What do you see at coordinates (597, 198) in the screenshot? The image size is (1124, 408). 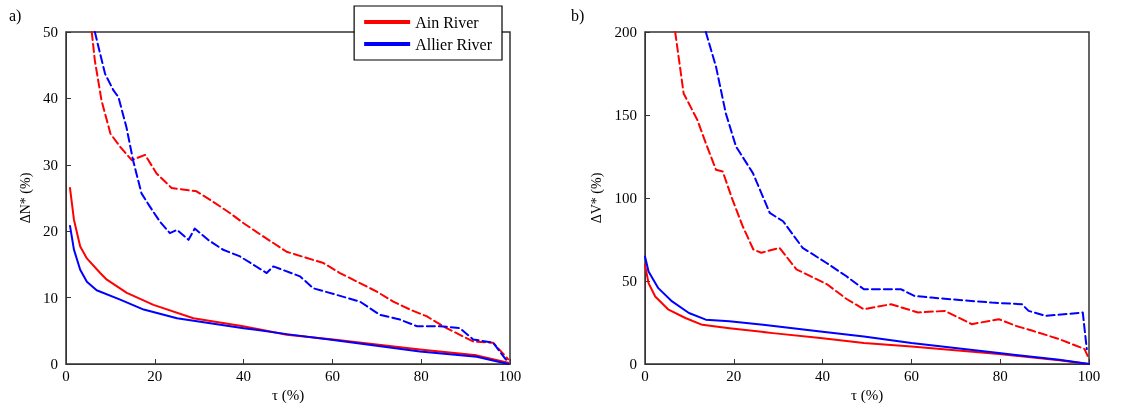 I see `y-axis-title: ΔV* (%)` at bounding box center [597, 198].